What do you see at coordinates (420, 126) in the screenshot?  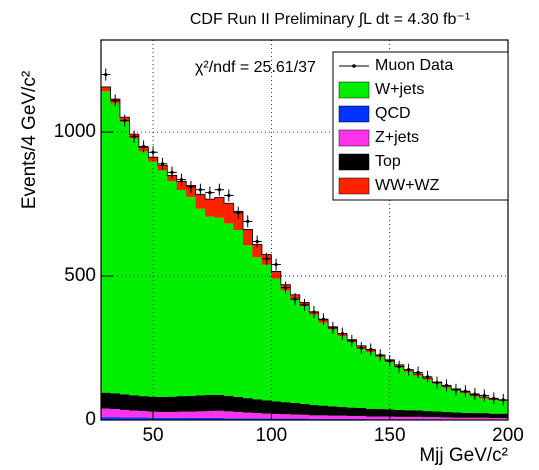 I see `legend-box` at bounding box center [420, 126].